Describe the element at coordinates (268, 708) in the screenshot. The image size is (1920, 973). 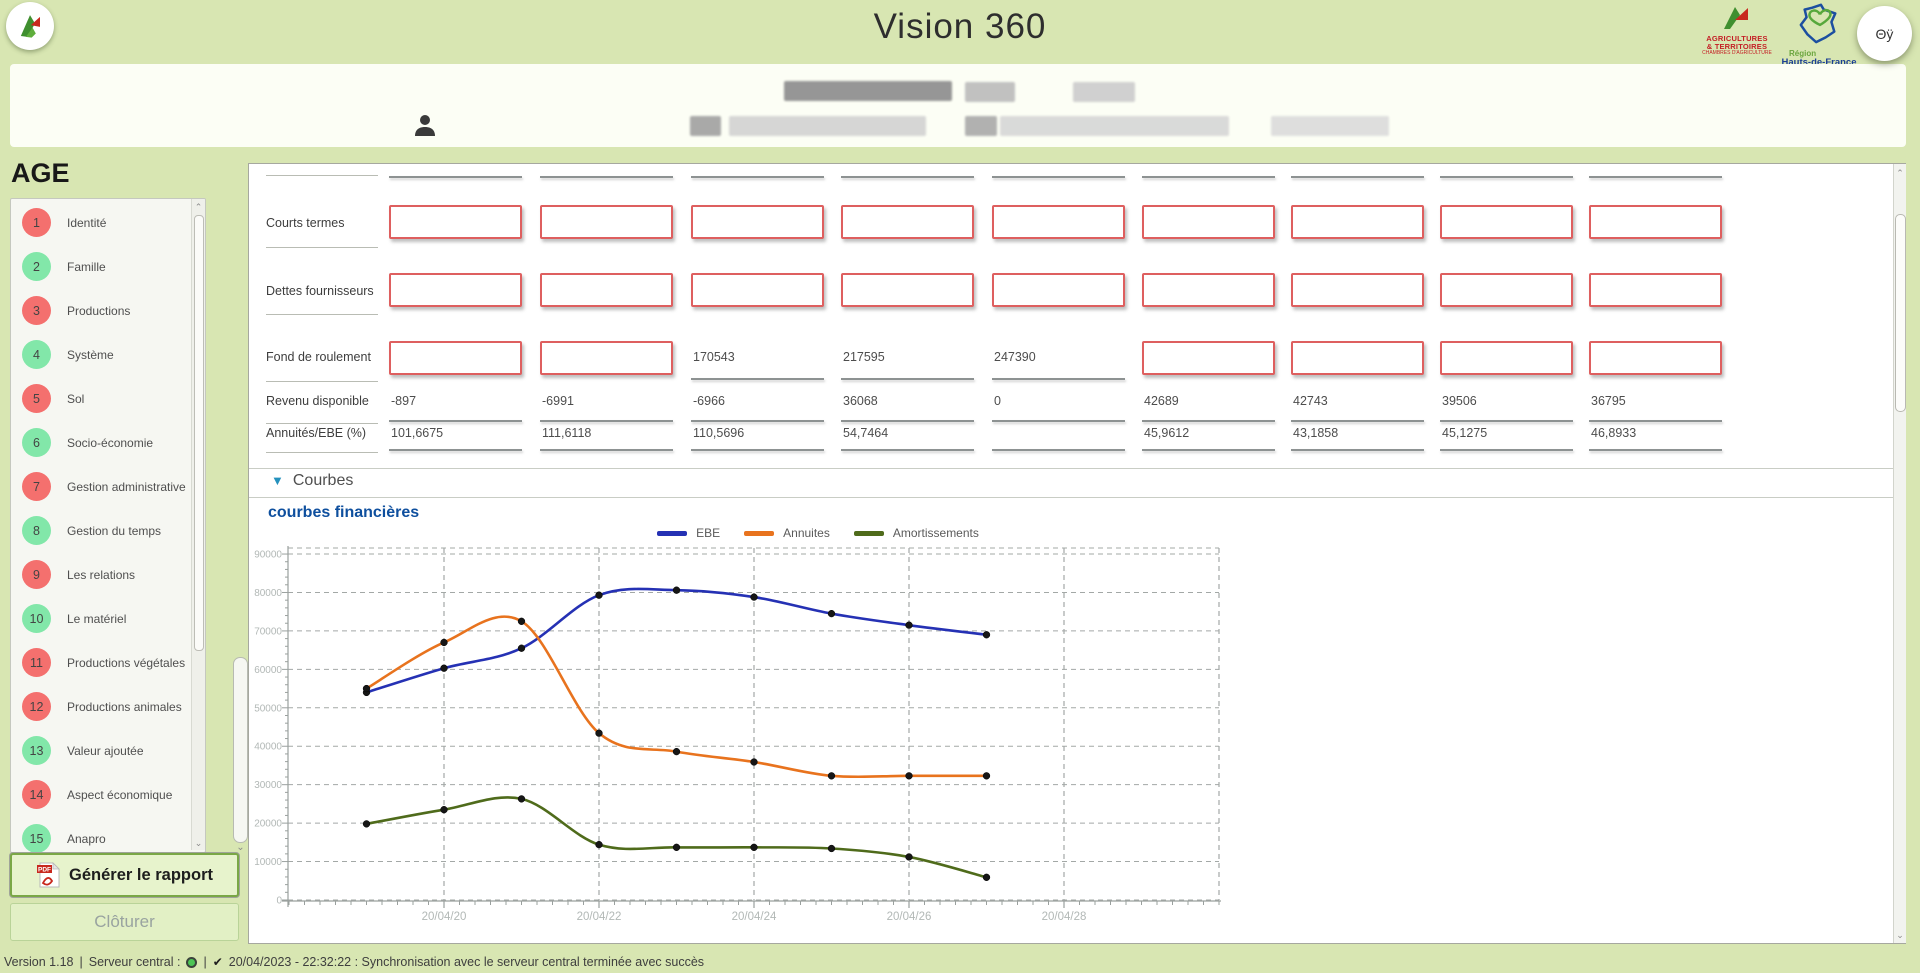
I see `svg-text: 50000` at that location.